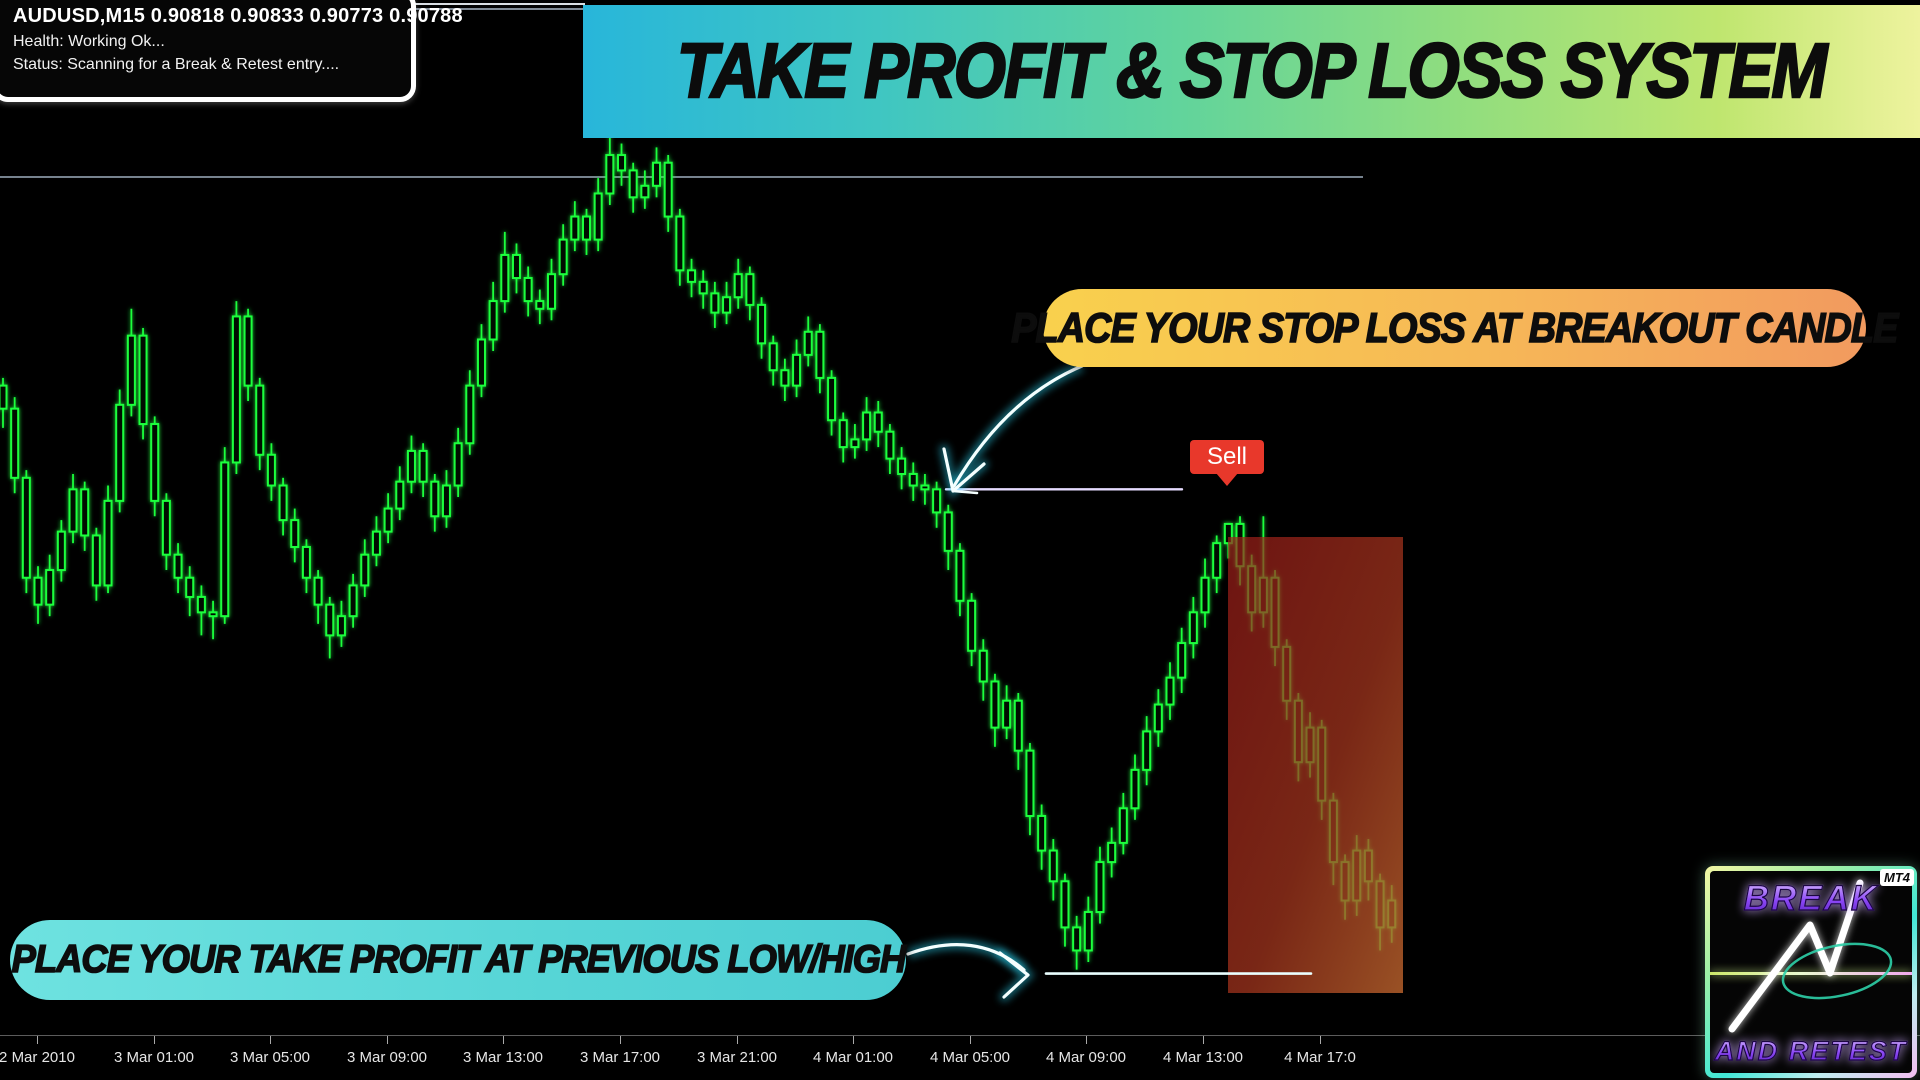 Image resolution: width=1920 pixels, height=1080 pixels. I want to click on logo-zigzag-graphic, so click(1810, 956).